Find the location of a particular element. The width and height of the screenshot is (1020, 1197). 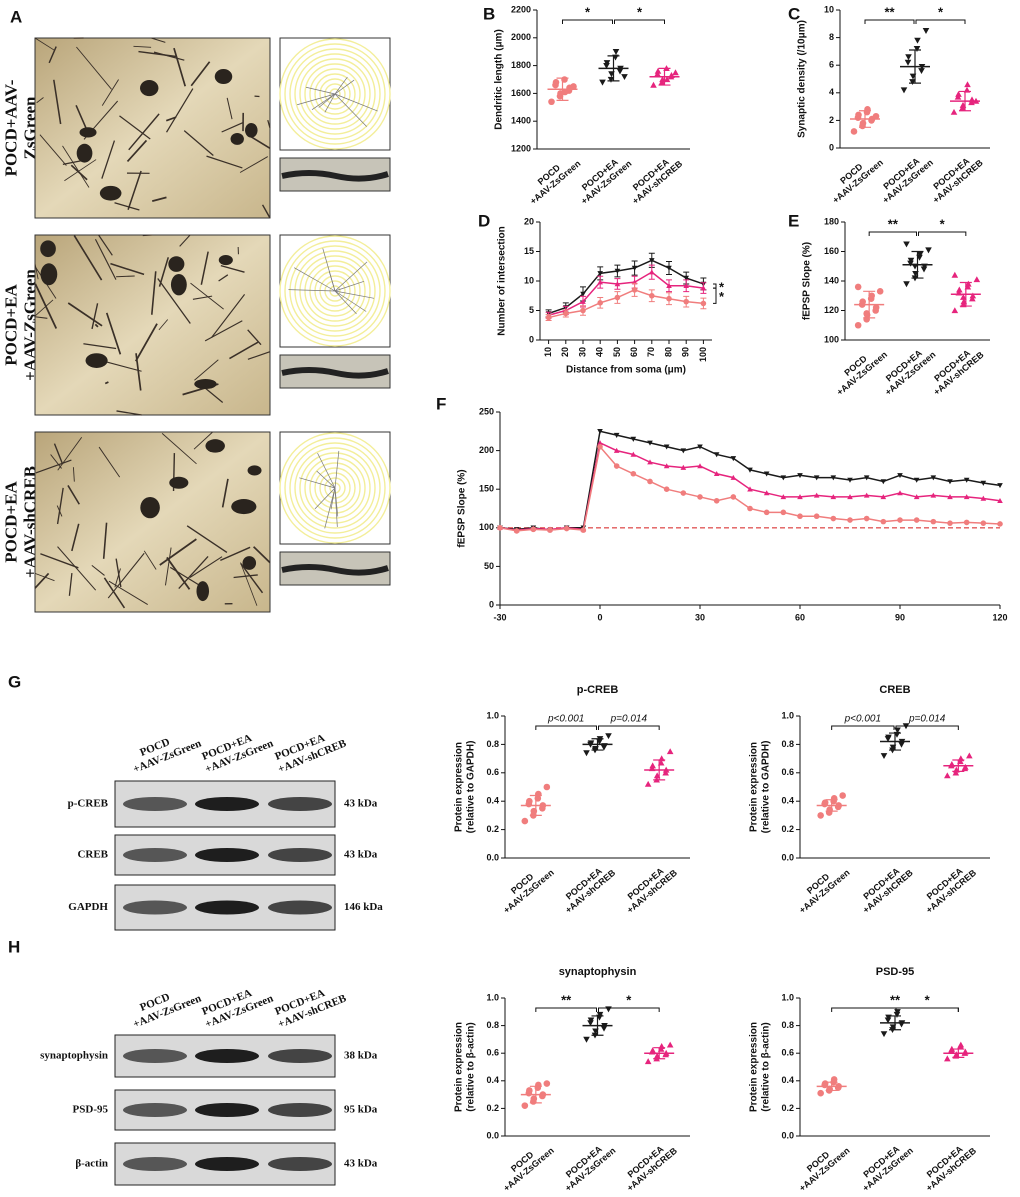

blot-size-label: 38 kDa is located at coordinates (361, 1056).